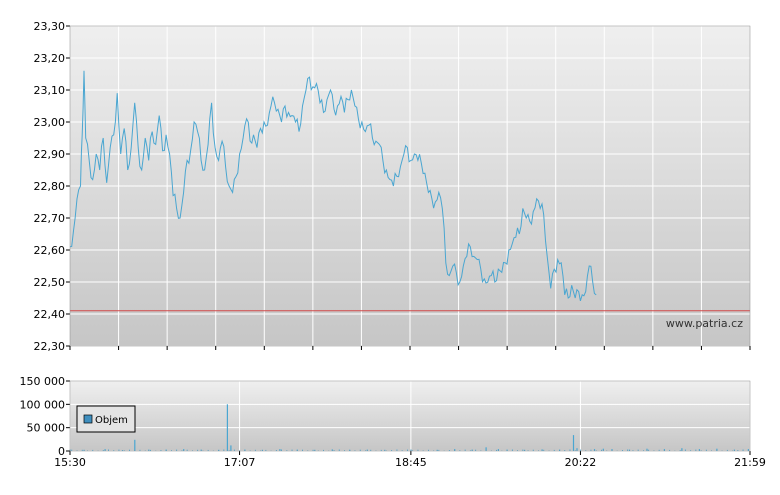  What do you see at coordinates (50, 26) in the screenshot?
I see `price-y-tick-label: 23,30` at bounding box center [50, 26].